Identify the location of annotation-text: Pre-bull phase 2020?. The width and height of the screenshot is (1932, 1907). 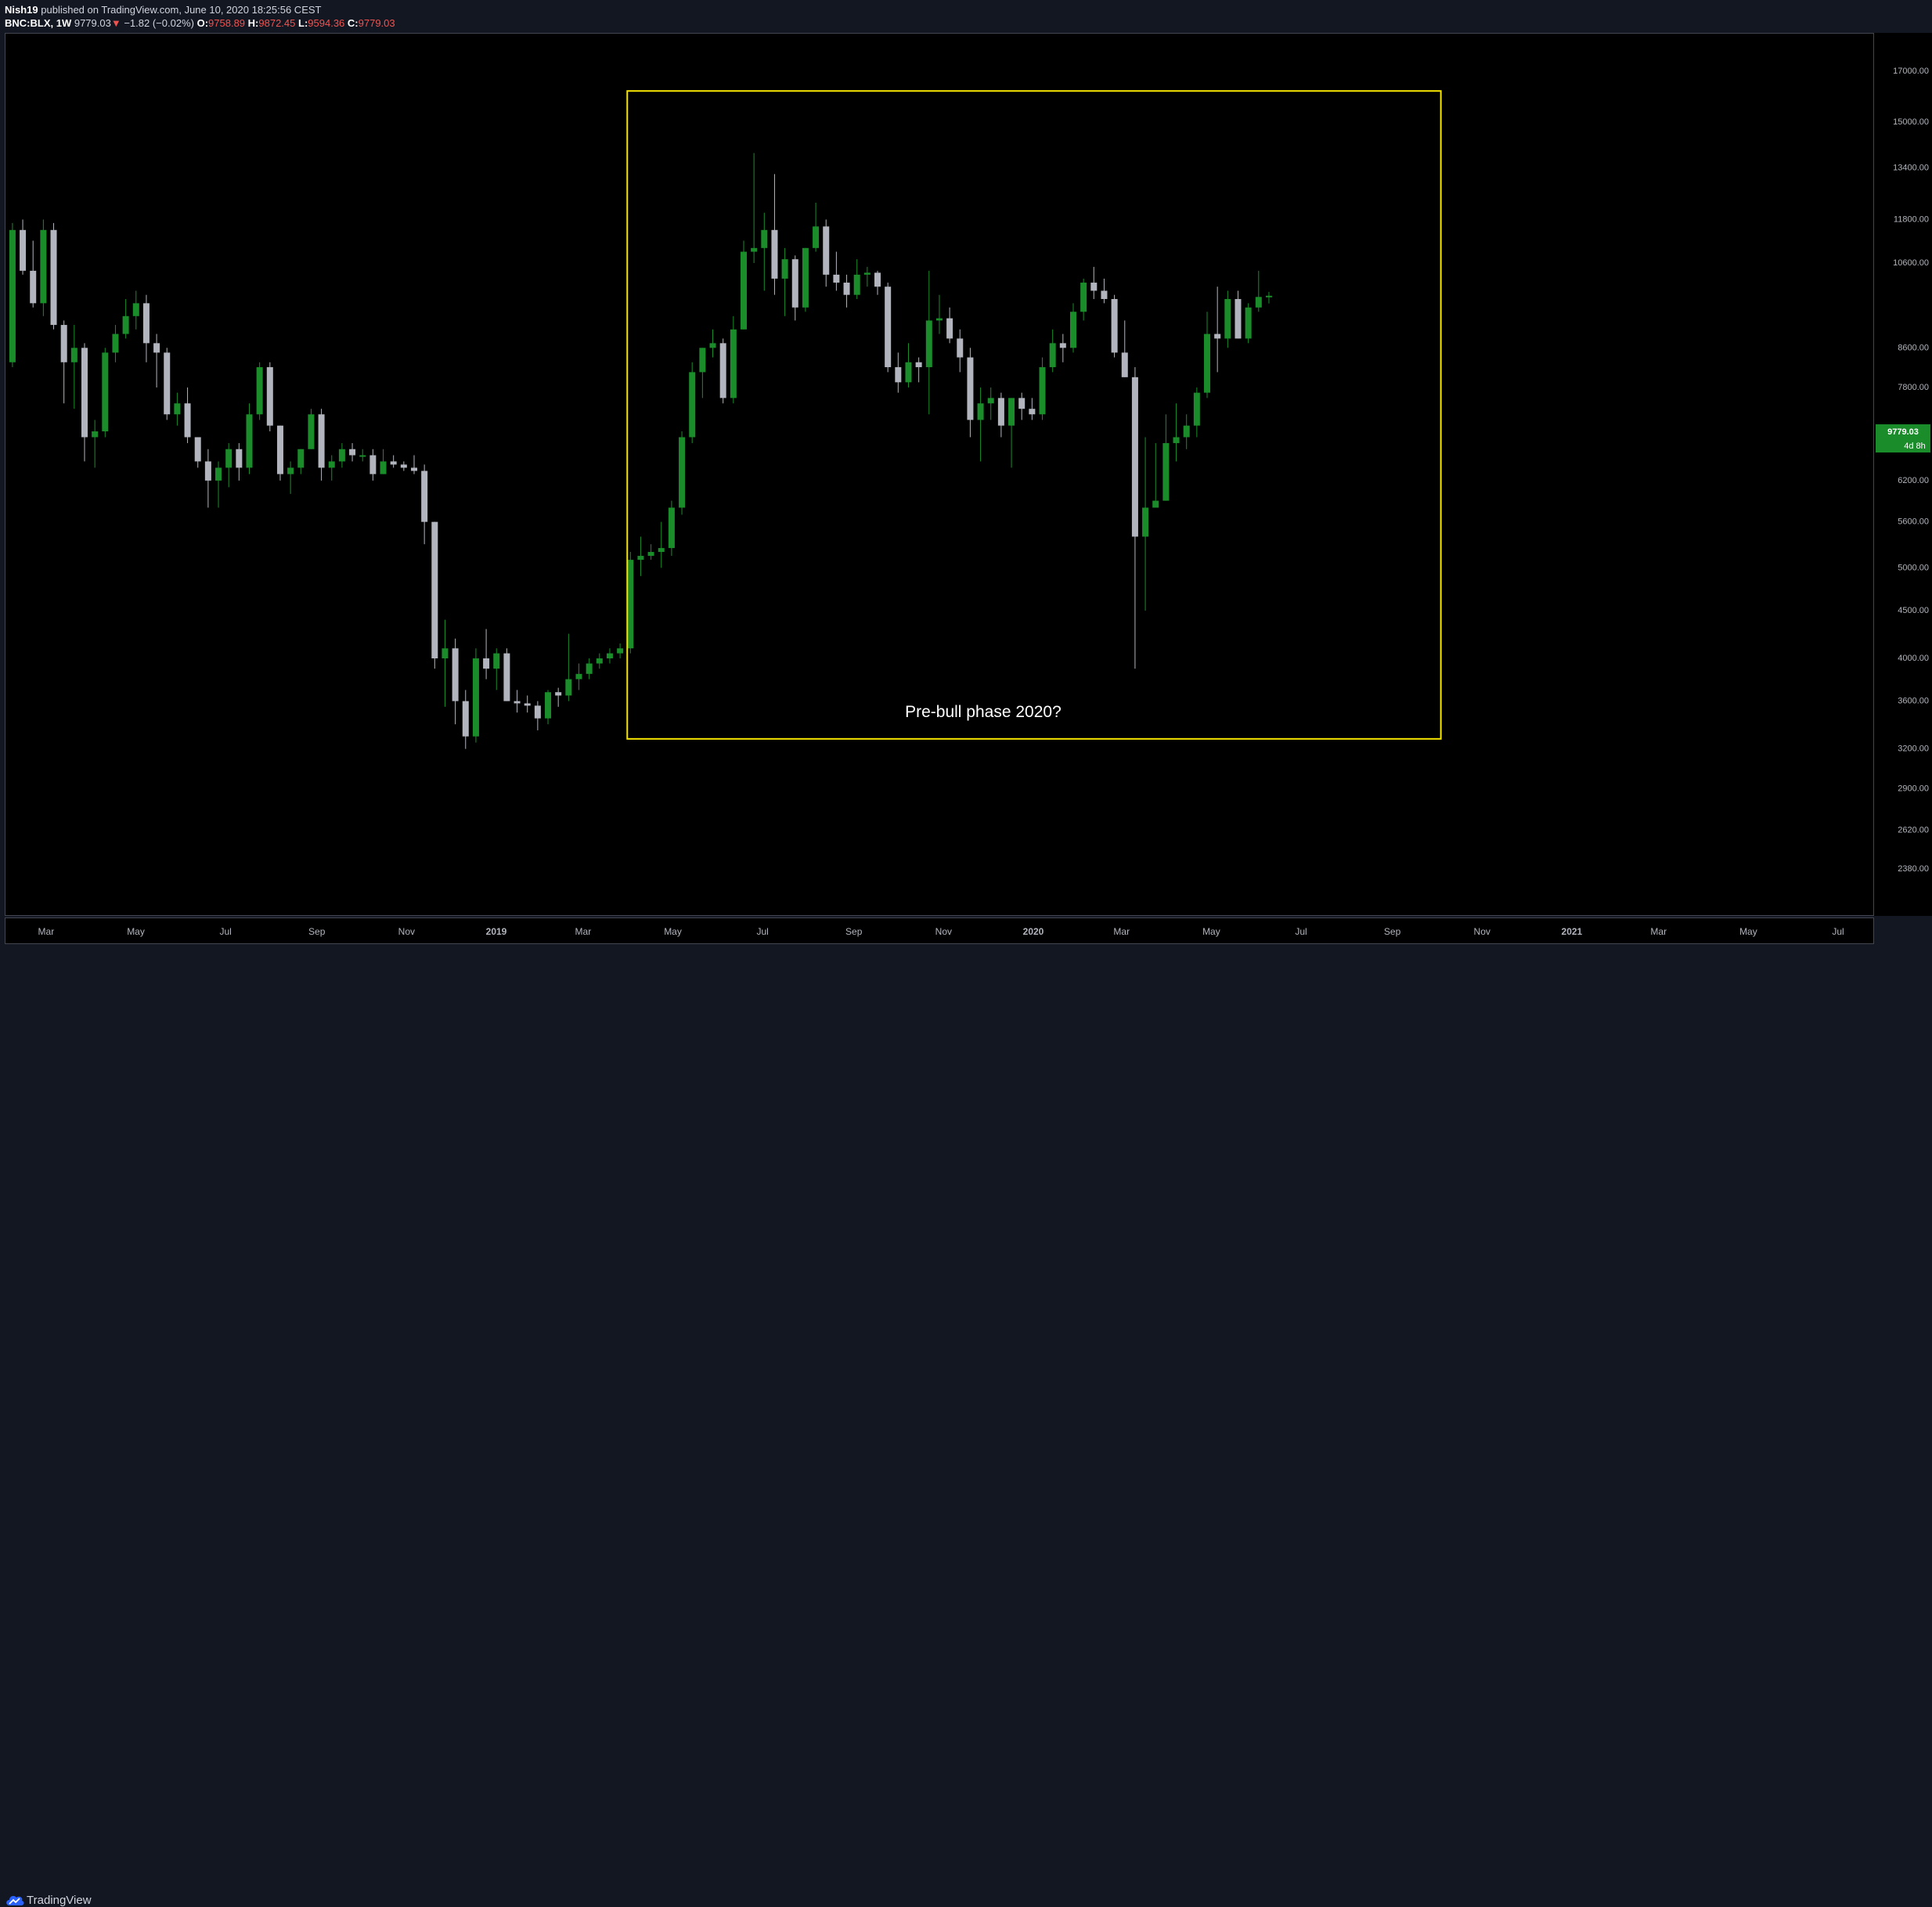
(983, 712).